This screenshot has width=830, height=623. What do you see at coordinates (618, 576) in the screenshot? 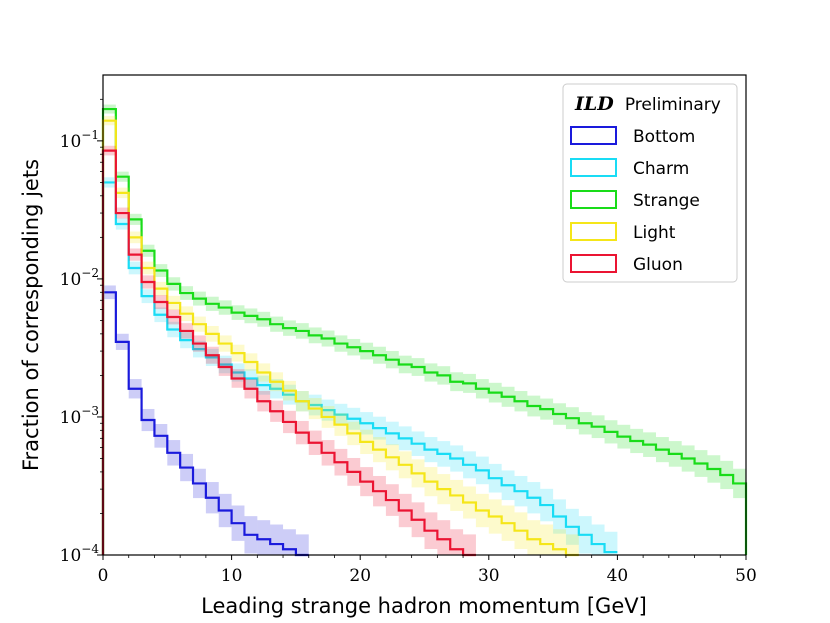
I see `x-tick-label: 40` at bounding box center [618, 576].